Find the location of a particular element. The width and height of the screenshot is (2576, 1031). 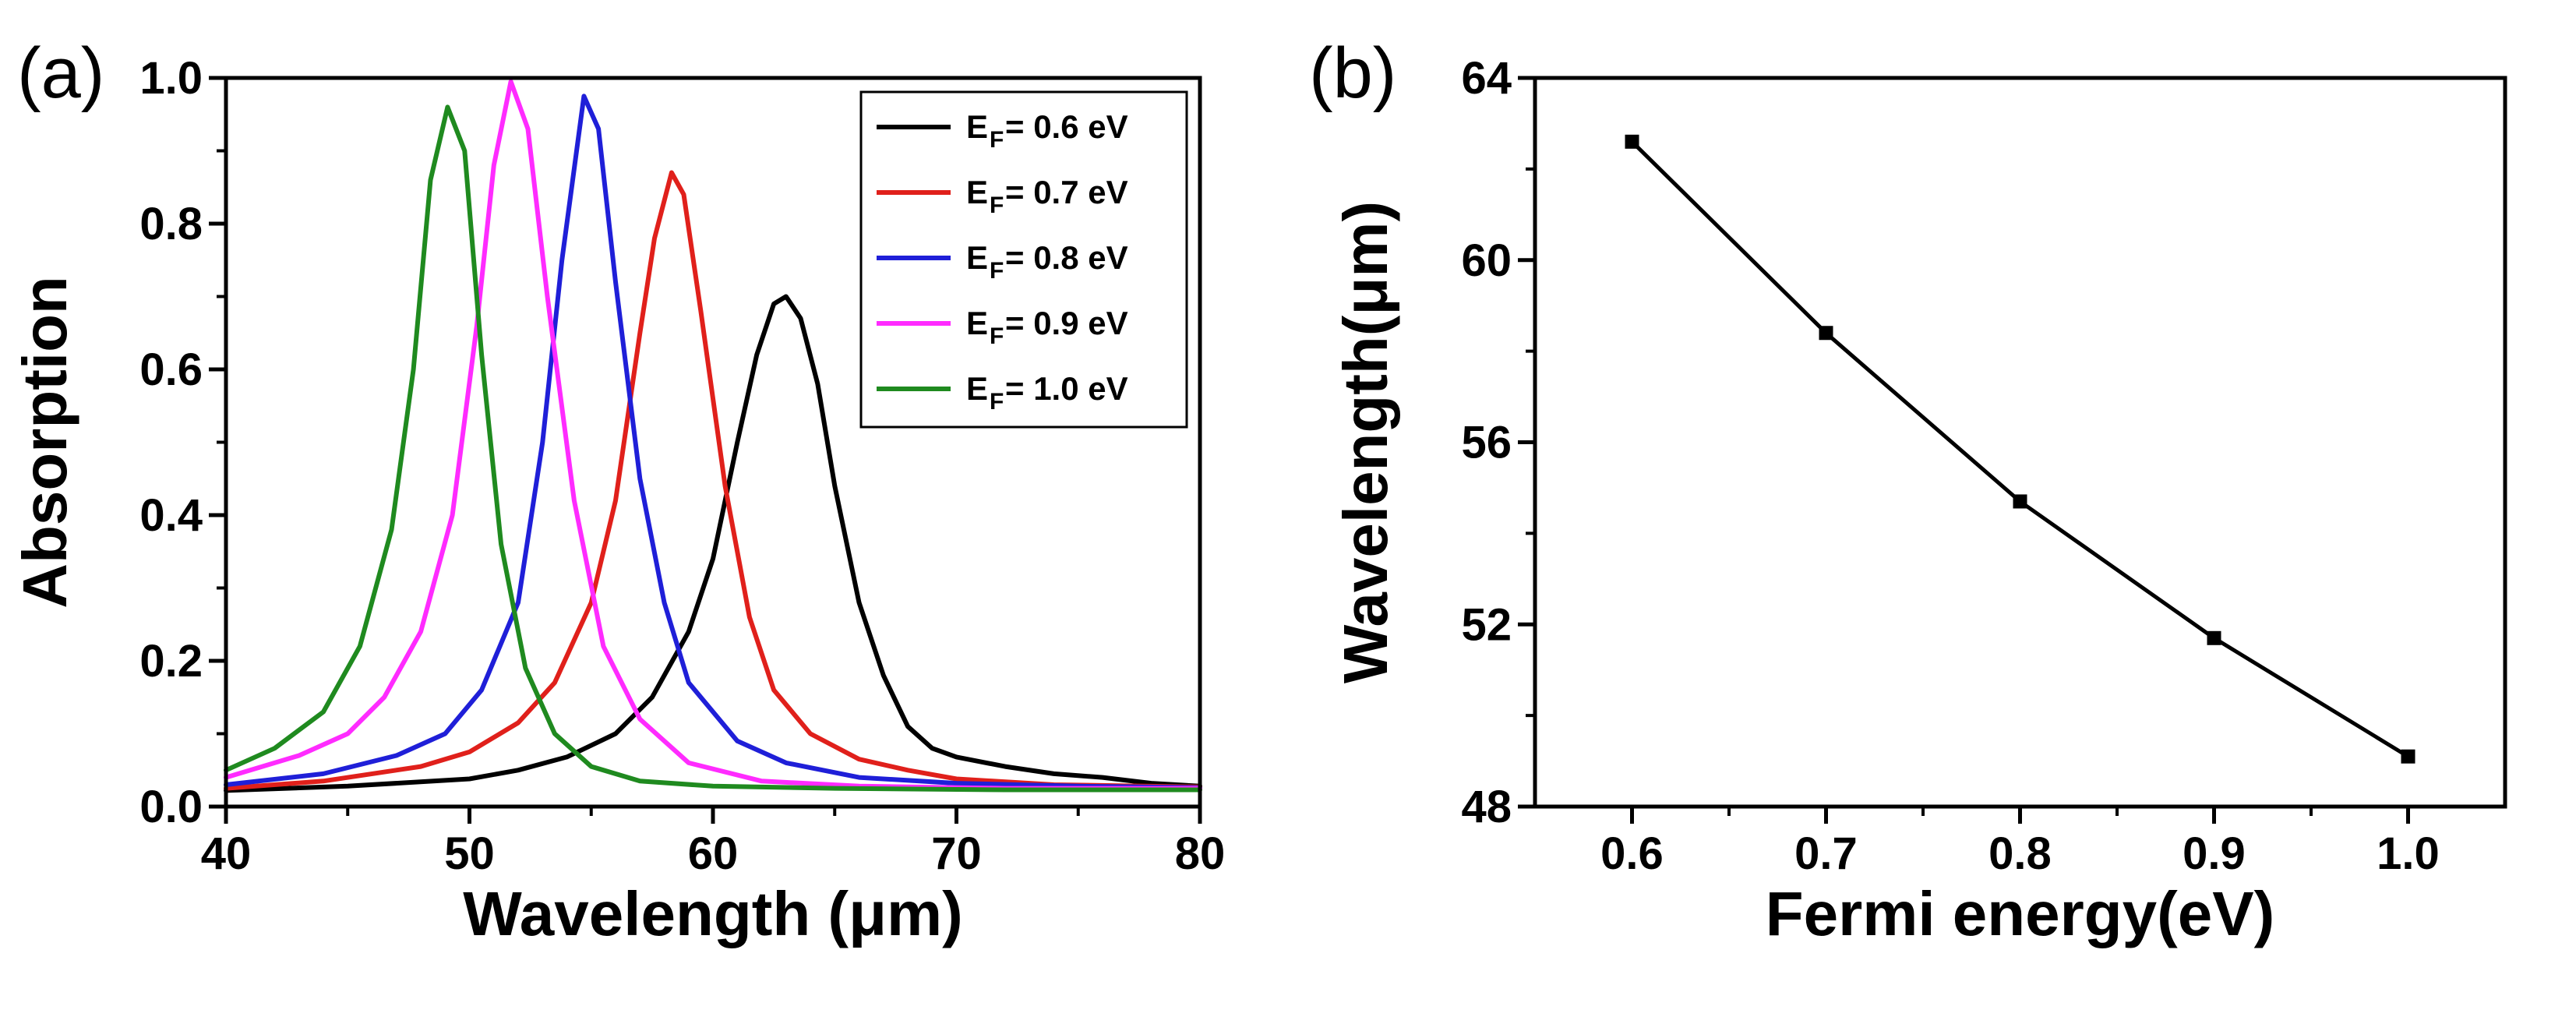

x-tick-label: 50 is located at coordinates (469, 853).